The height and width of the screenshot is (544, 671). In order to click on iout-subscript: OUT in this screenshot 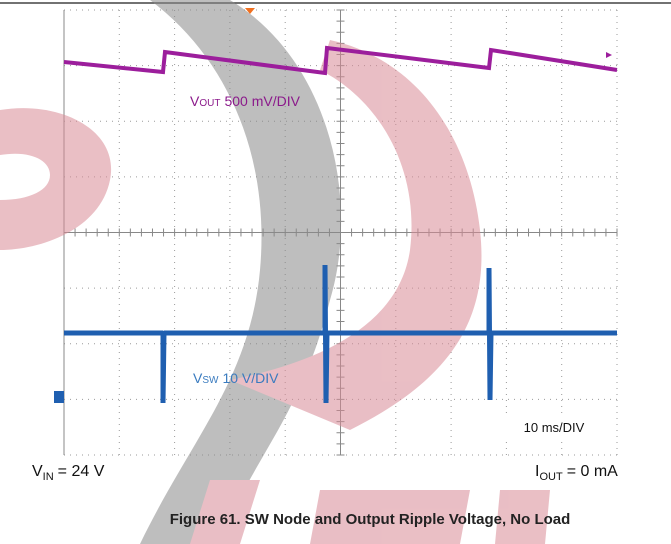, I will do `click(551, 477)`.